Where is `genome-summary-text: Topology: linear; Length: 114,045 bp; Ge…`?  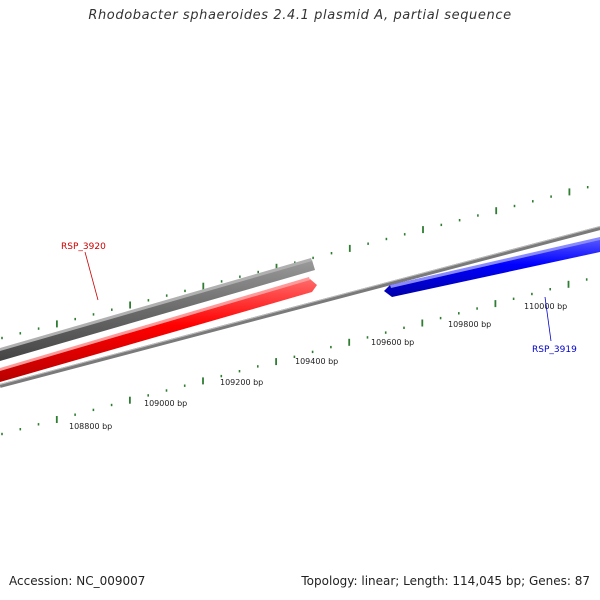 genome-summary-text: Topology: linear; Length: 114,045 bp; Ge… is located at coordinates (445, 581).